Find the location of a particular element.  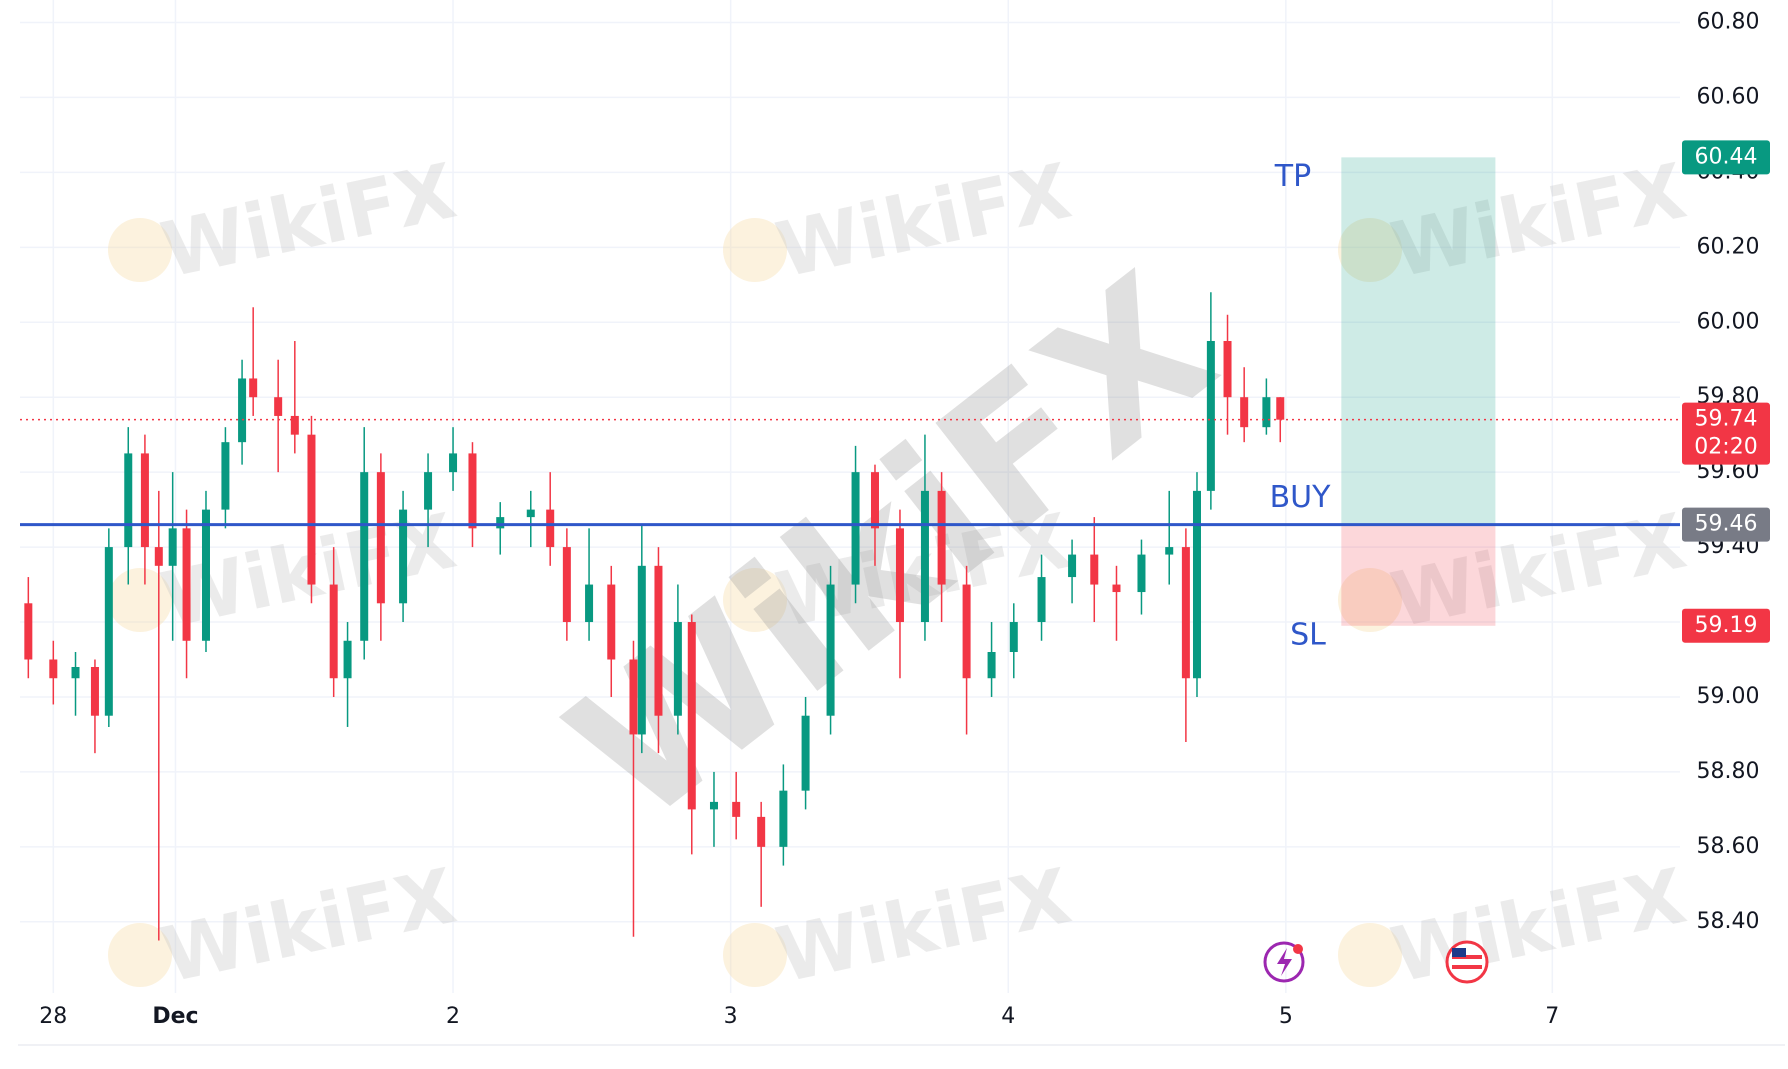

annotation: TP is located at coordinates (1292, 176).